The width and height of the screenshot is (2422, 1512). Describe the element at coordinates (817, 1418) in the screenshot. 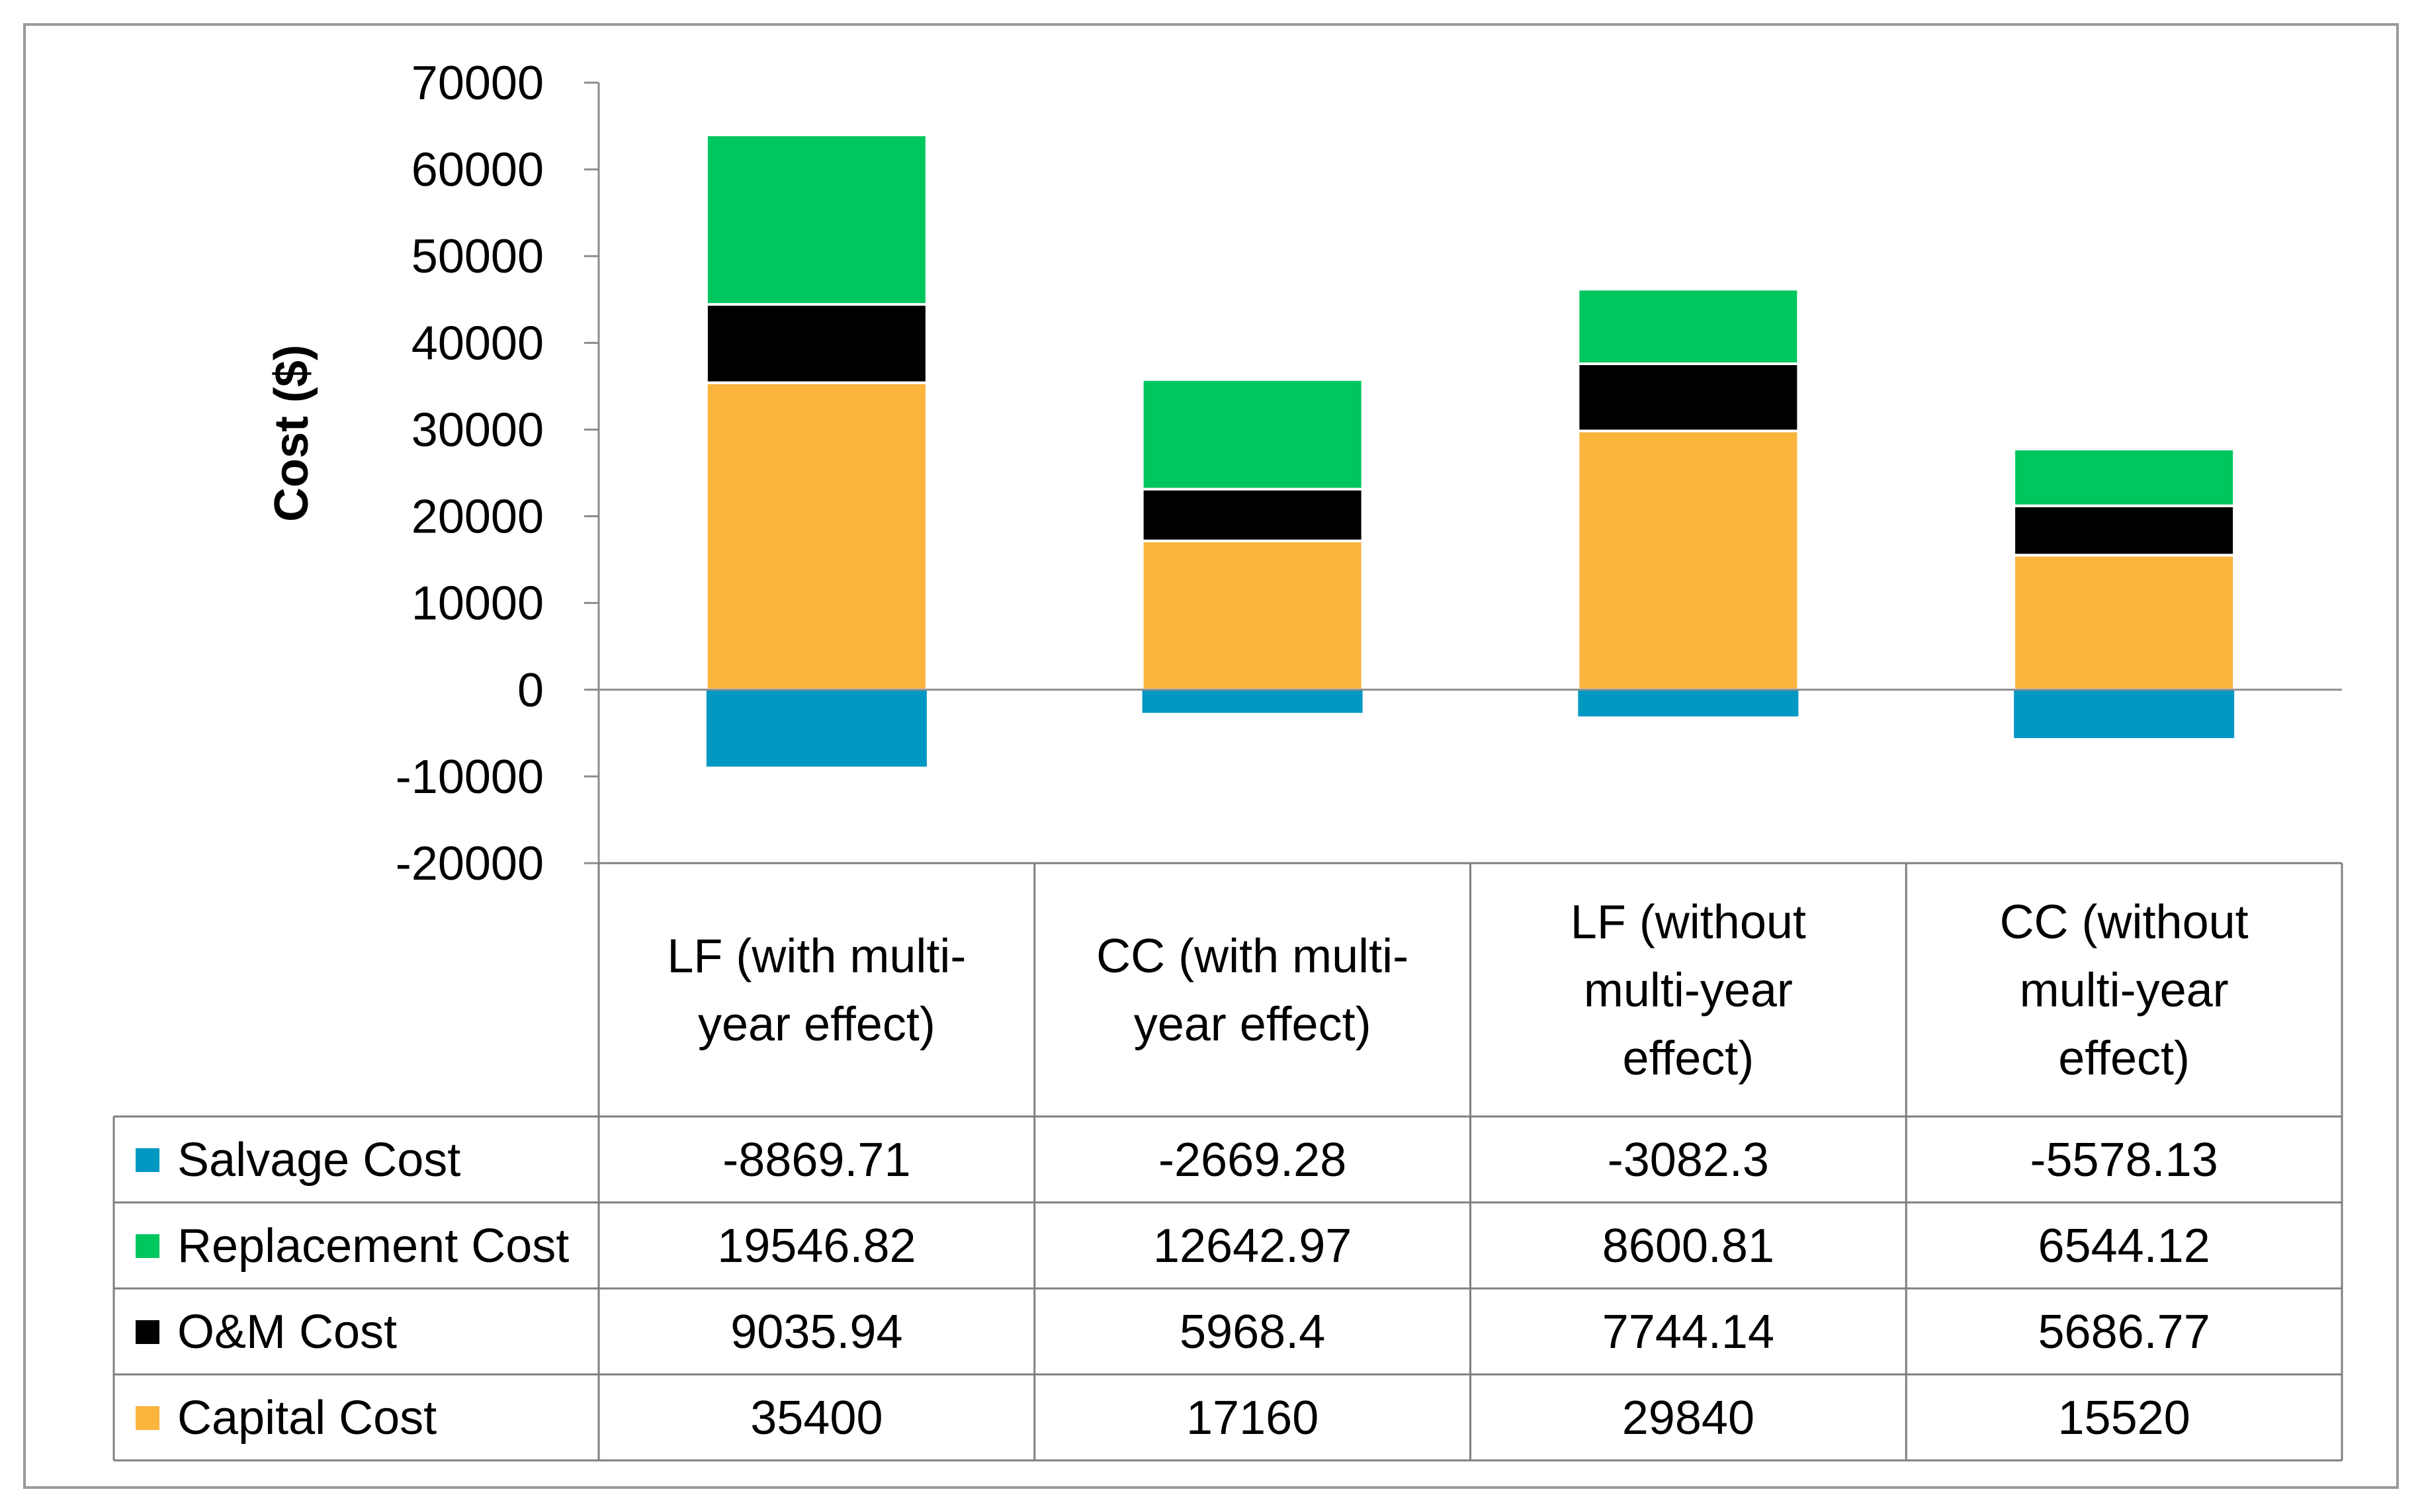

I see `table-cell-value: 35400` at that location.